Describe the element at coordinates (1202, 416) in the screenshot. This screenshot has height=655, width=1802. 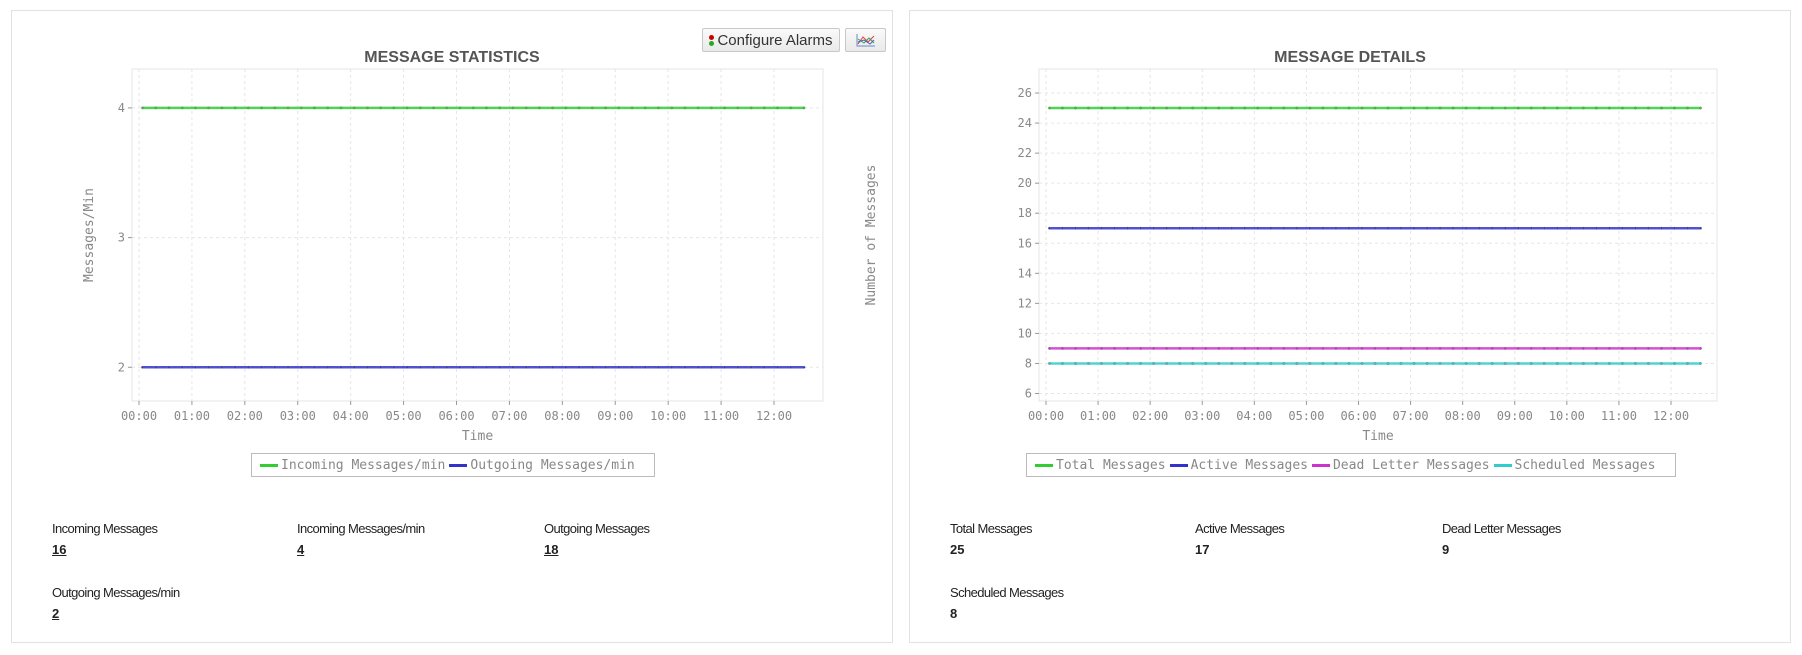
I see `x-tick-label: 03:00` at that location.